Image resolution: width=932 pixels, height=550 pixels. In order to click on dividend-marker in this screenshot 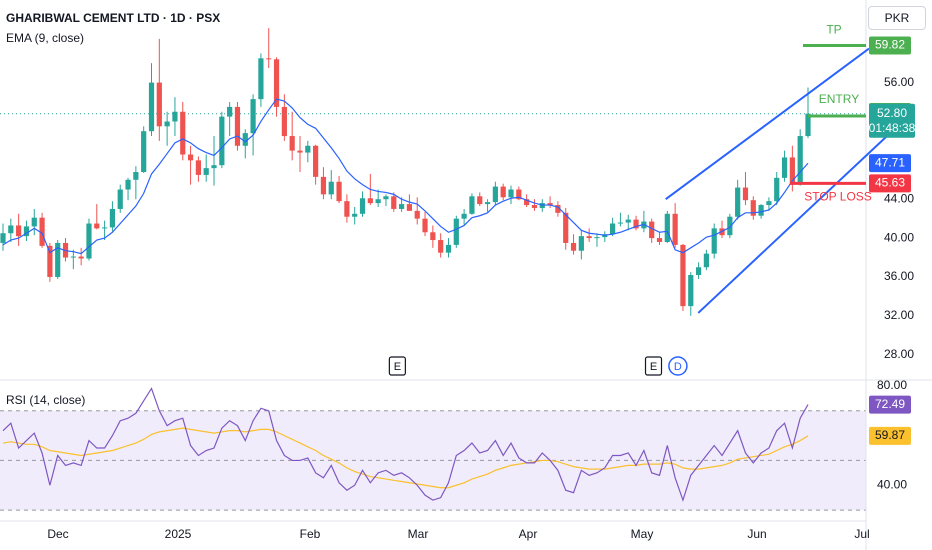, I will do `click(678, 366)`.